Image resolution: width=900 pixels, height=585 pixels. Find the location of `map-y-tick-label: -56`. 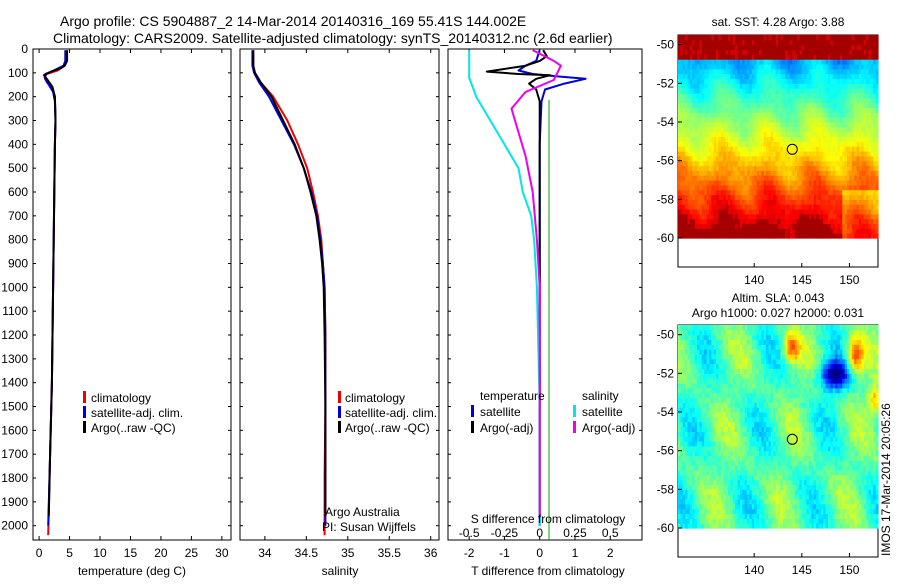

map-y-tick-label: -56 is located at coordinates (666, 161).